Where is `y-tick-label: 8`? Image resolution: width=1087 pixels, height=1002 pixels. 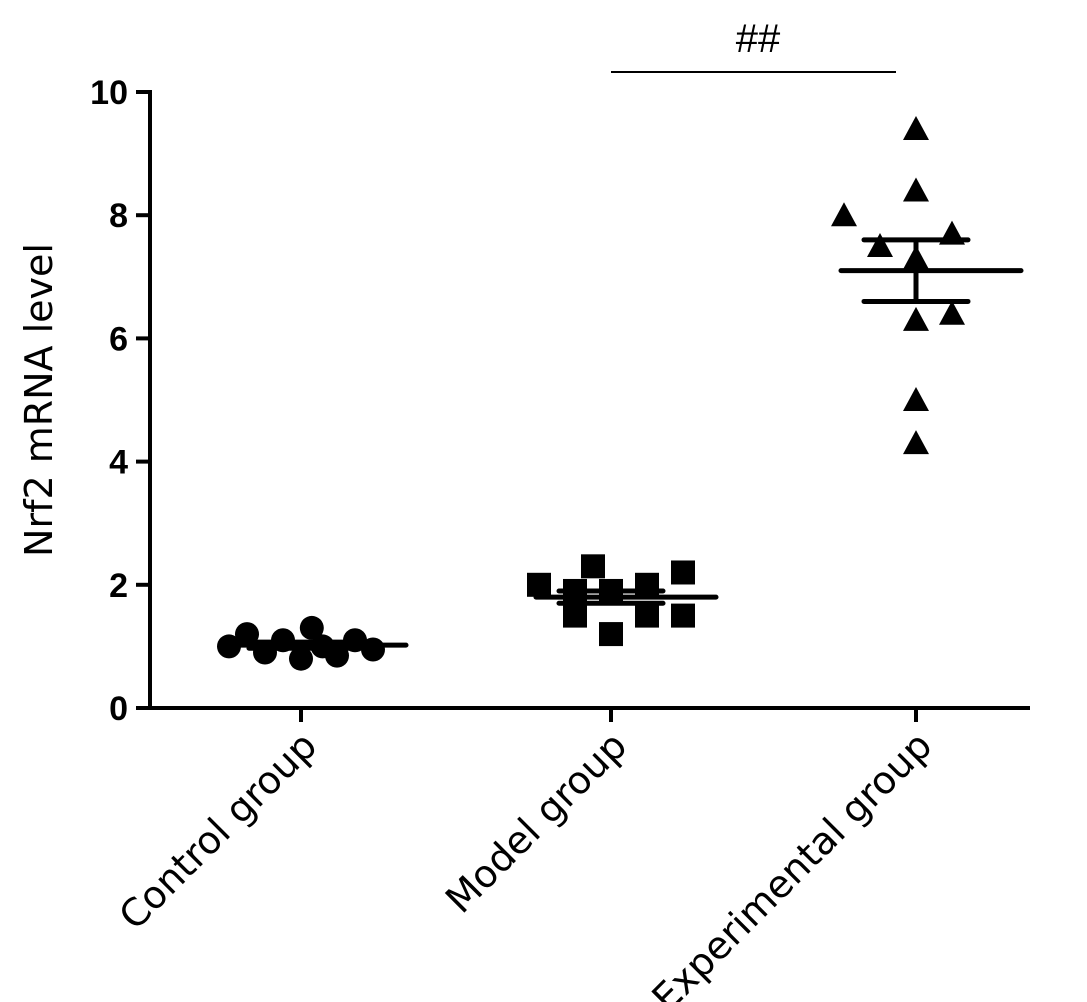
y-tick-label: 8 is located at coordinates (118, 216).